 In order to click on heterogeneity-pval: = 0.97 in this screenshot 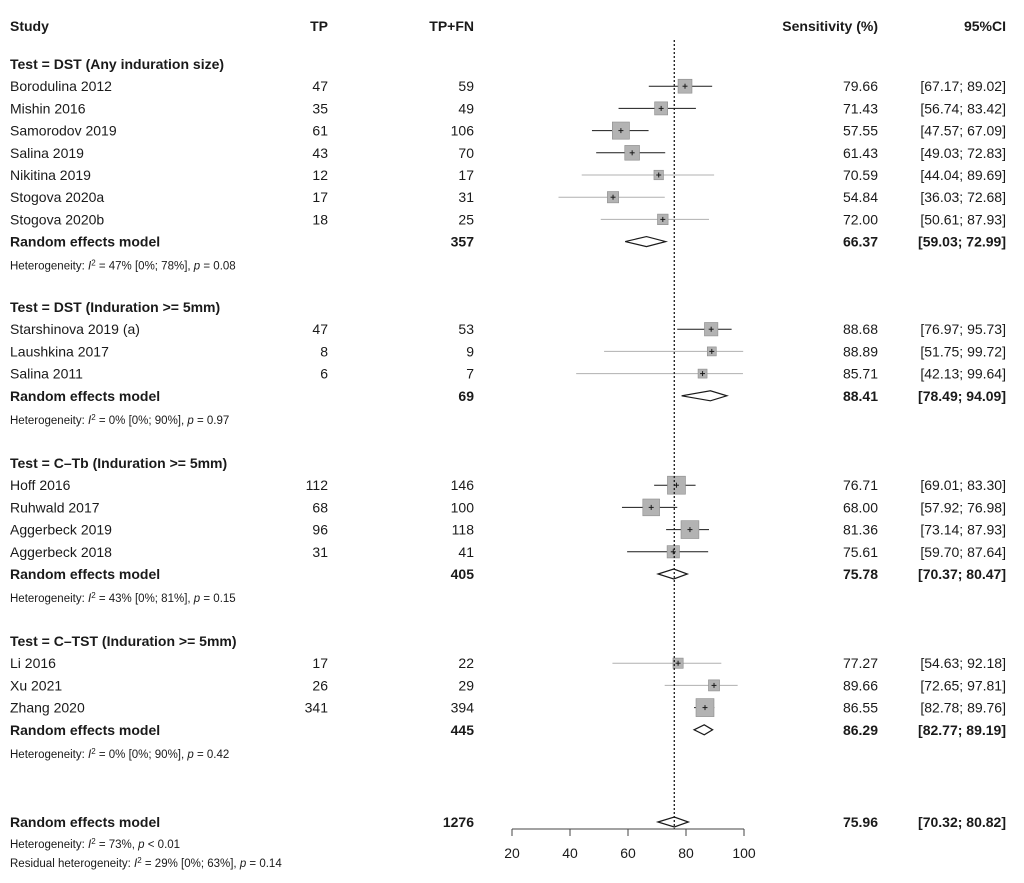, I will do `click(212, 421)`.